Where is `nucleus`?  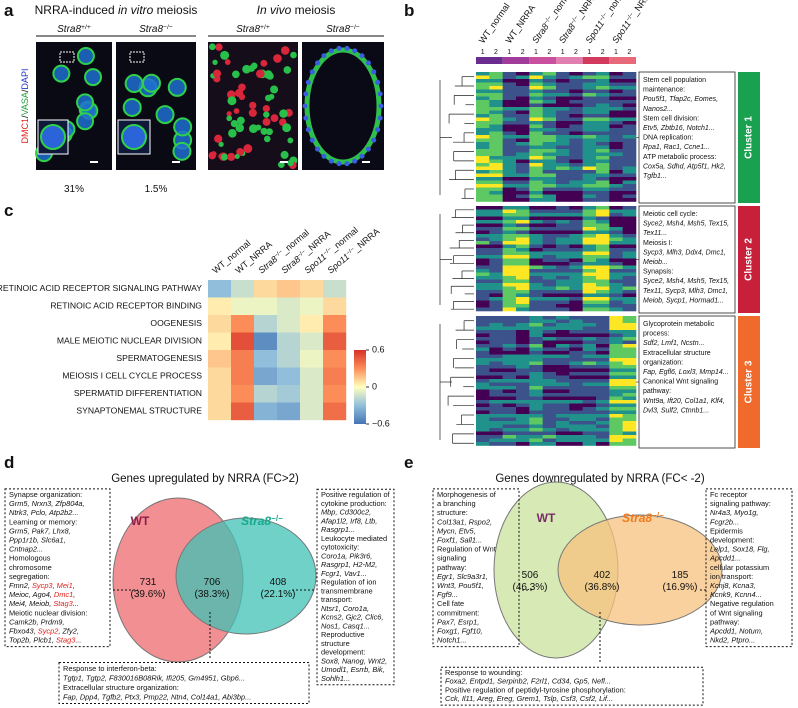
nucleus is located at coordinates (378, 130).